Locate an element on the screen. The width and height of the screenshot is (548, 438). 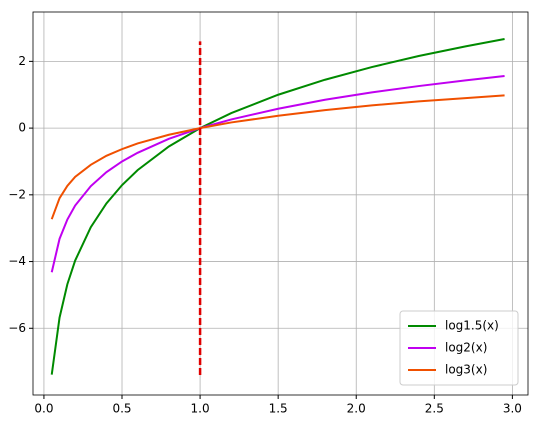
x-tick-label: 0.0 is located at coordinates (43, 409).